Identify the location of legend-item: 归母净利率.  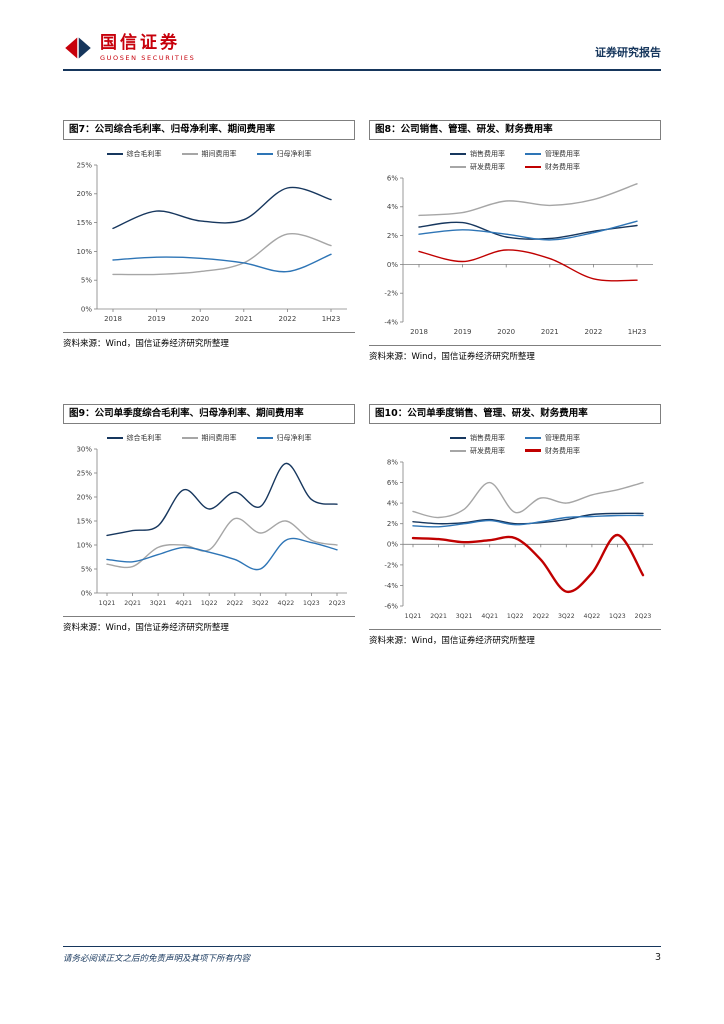
(284, 438).